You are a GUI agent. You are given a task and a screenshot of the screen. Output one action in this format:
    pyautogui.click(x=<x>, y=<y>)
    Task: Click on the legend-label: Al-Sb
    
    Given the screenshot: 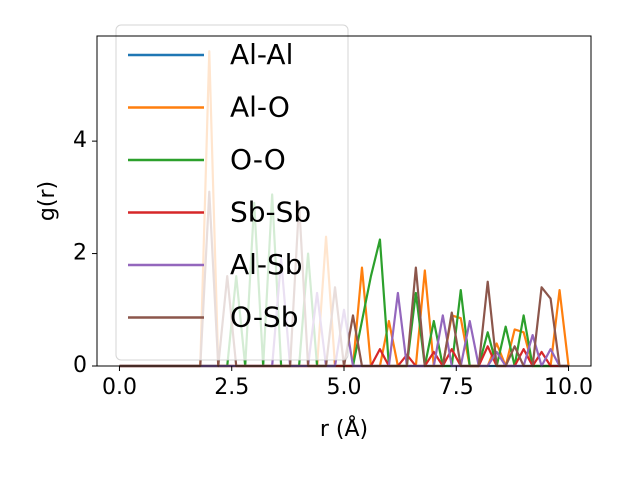 What is the action you would take?
    pyautogui.click(x=266, y=264)
    